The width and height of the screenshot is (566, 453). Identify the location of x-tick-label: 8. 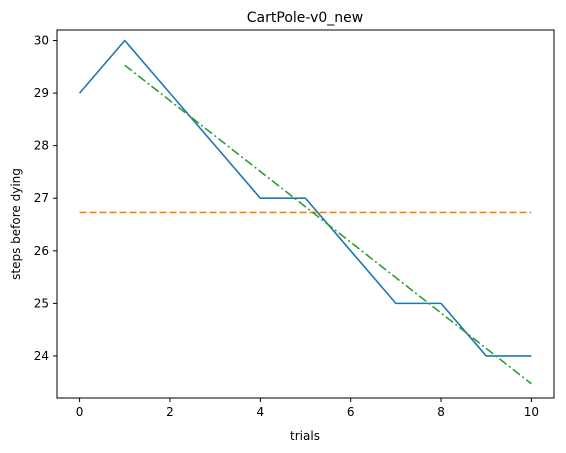
(441, 412).